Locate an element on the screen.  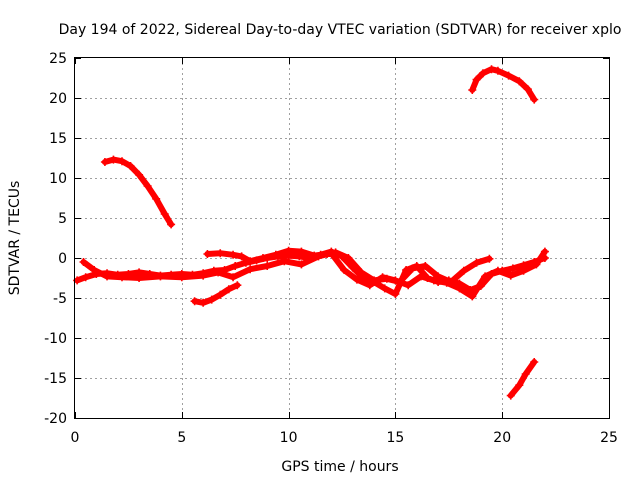
x-tick-label: 10 is located at coordinates (289, 438).